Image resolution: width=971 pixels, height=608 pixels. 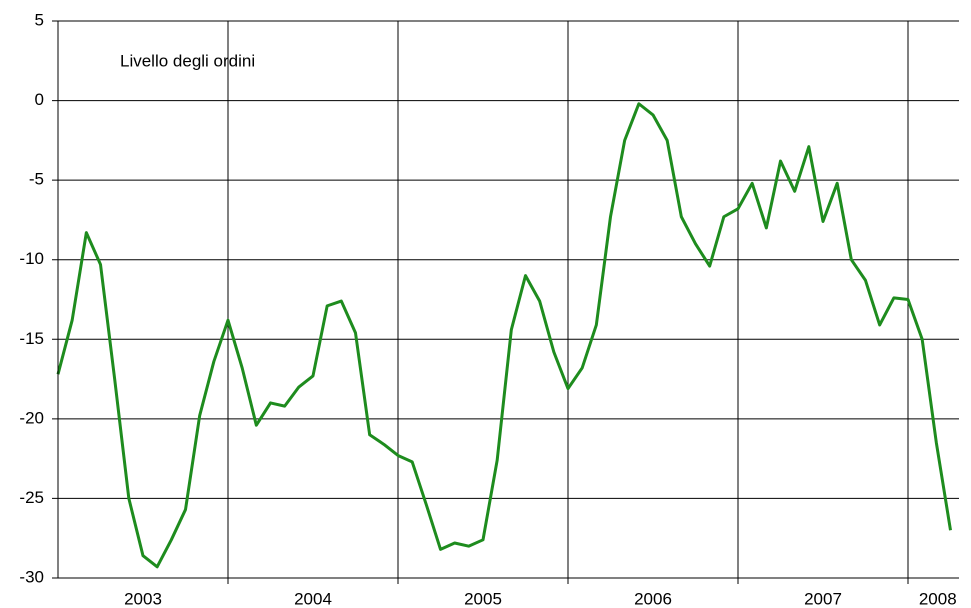 What do you see at coordinates (483, 598) in the screenshot?
I see `x-tick-label: 2005` at bounding box center [483, 598].